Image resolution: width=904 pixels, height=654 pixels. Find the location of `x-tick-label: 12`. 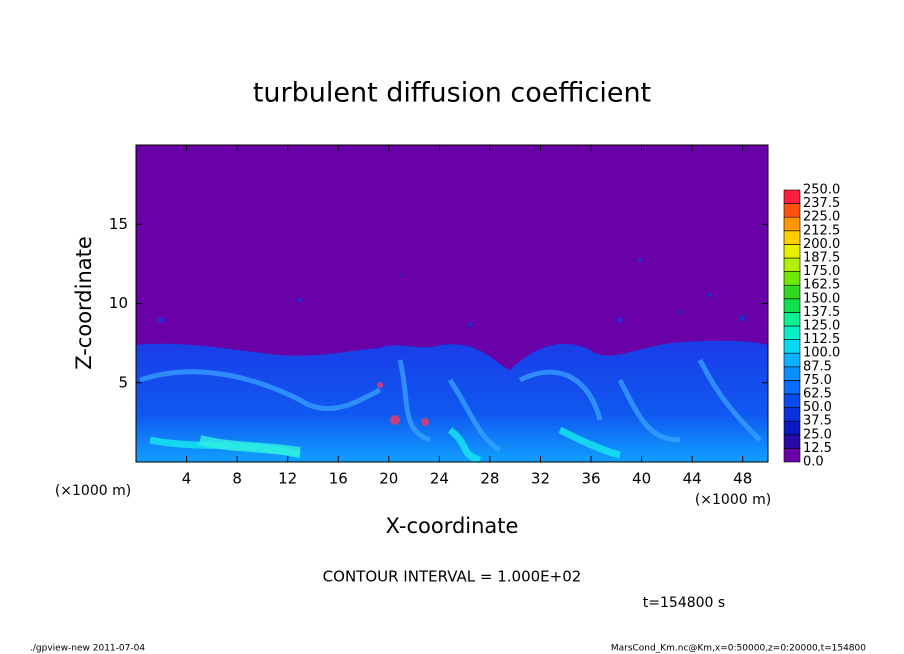

x-tick-label: 12 is located at coordinates (287, 479).